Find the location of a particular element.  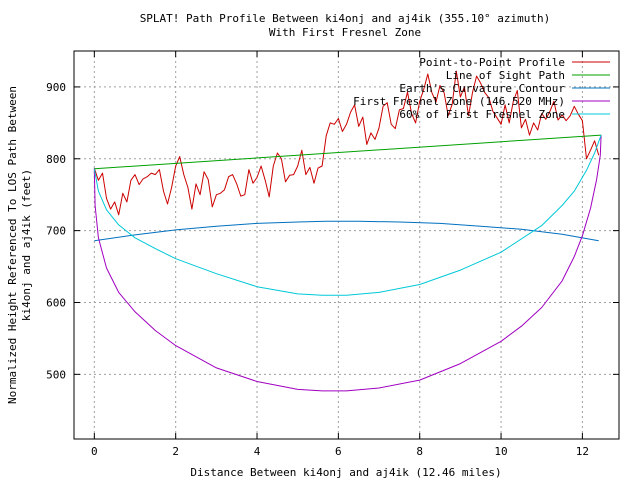

legend-label: First Fresnel Zone (146.520 MHz) is located at coordinates (459, 101).